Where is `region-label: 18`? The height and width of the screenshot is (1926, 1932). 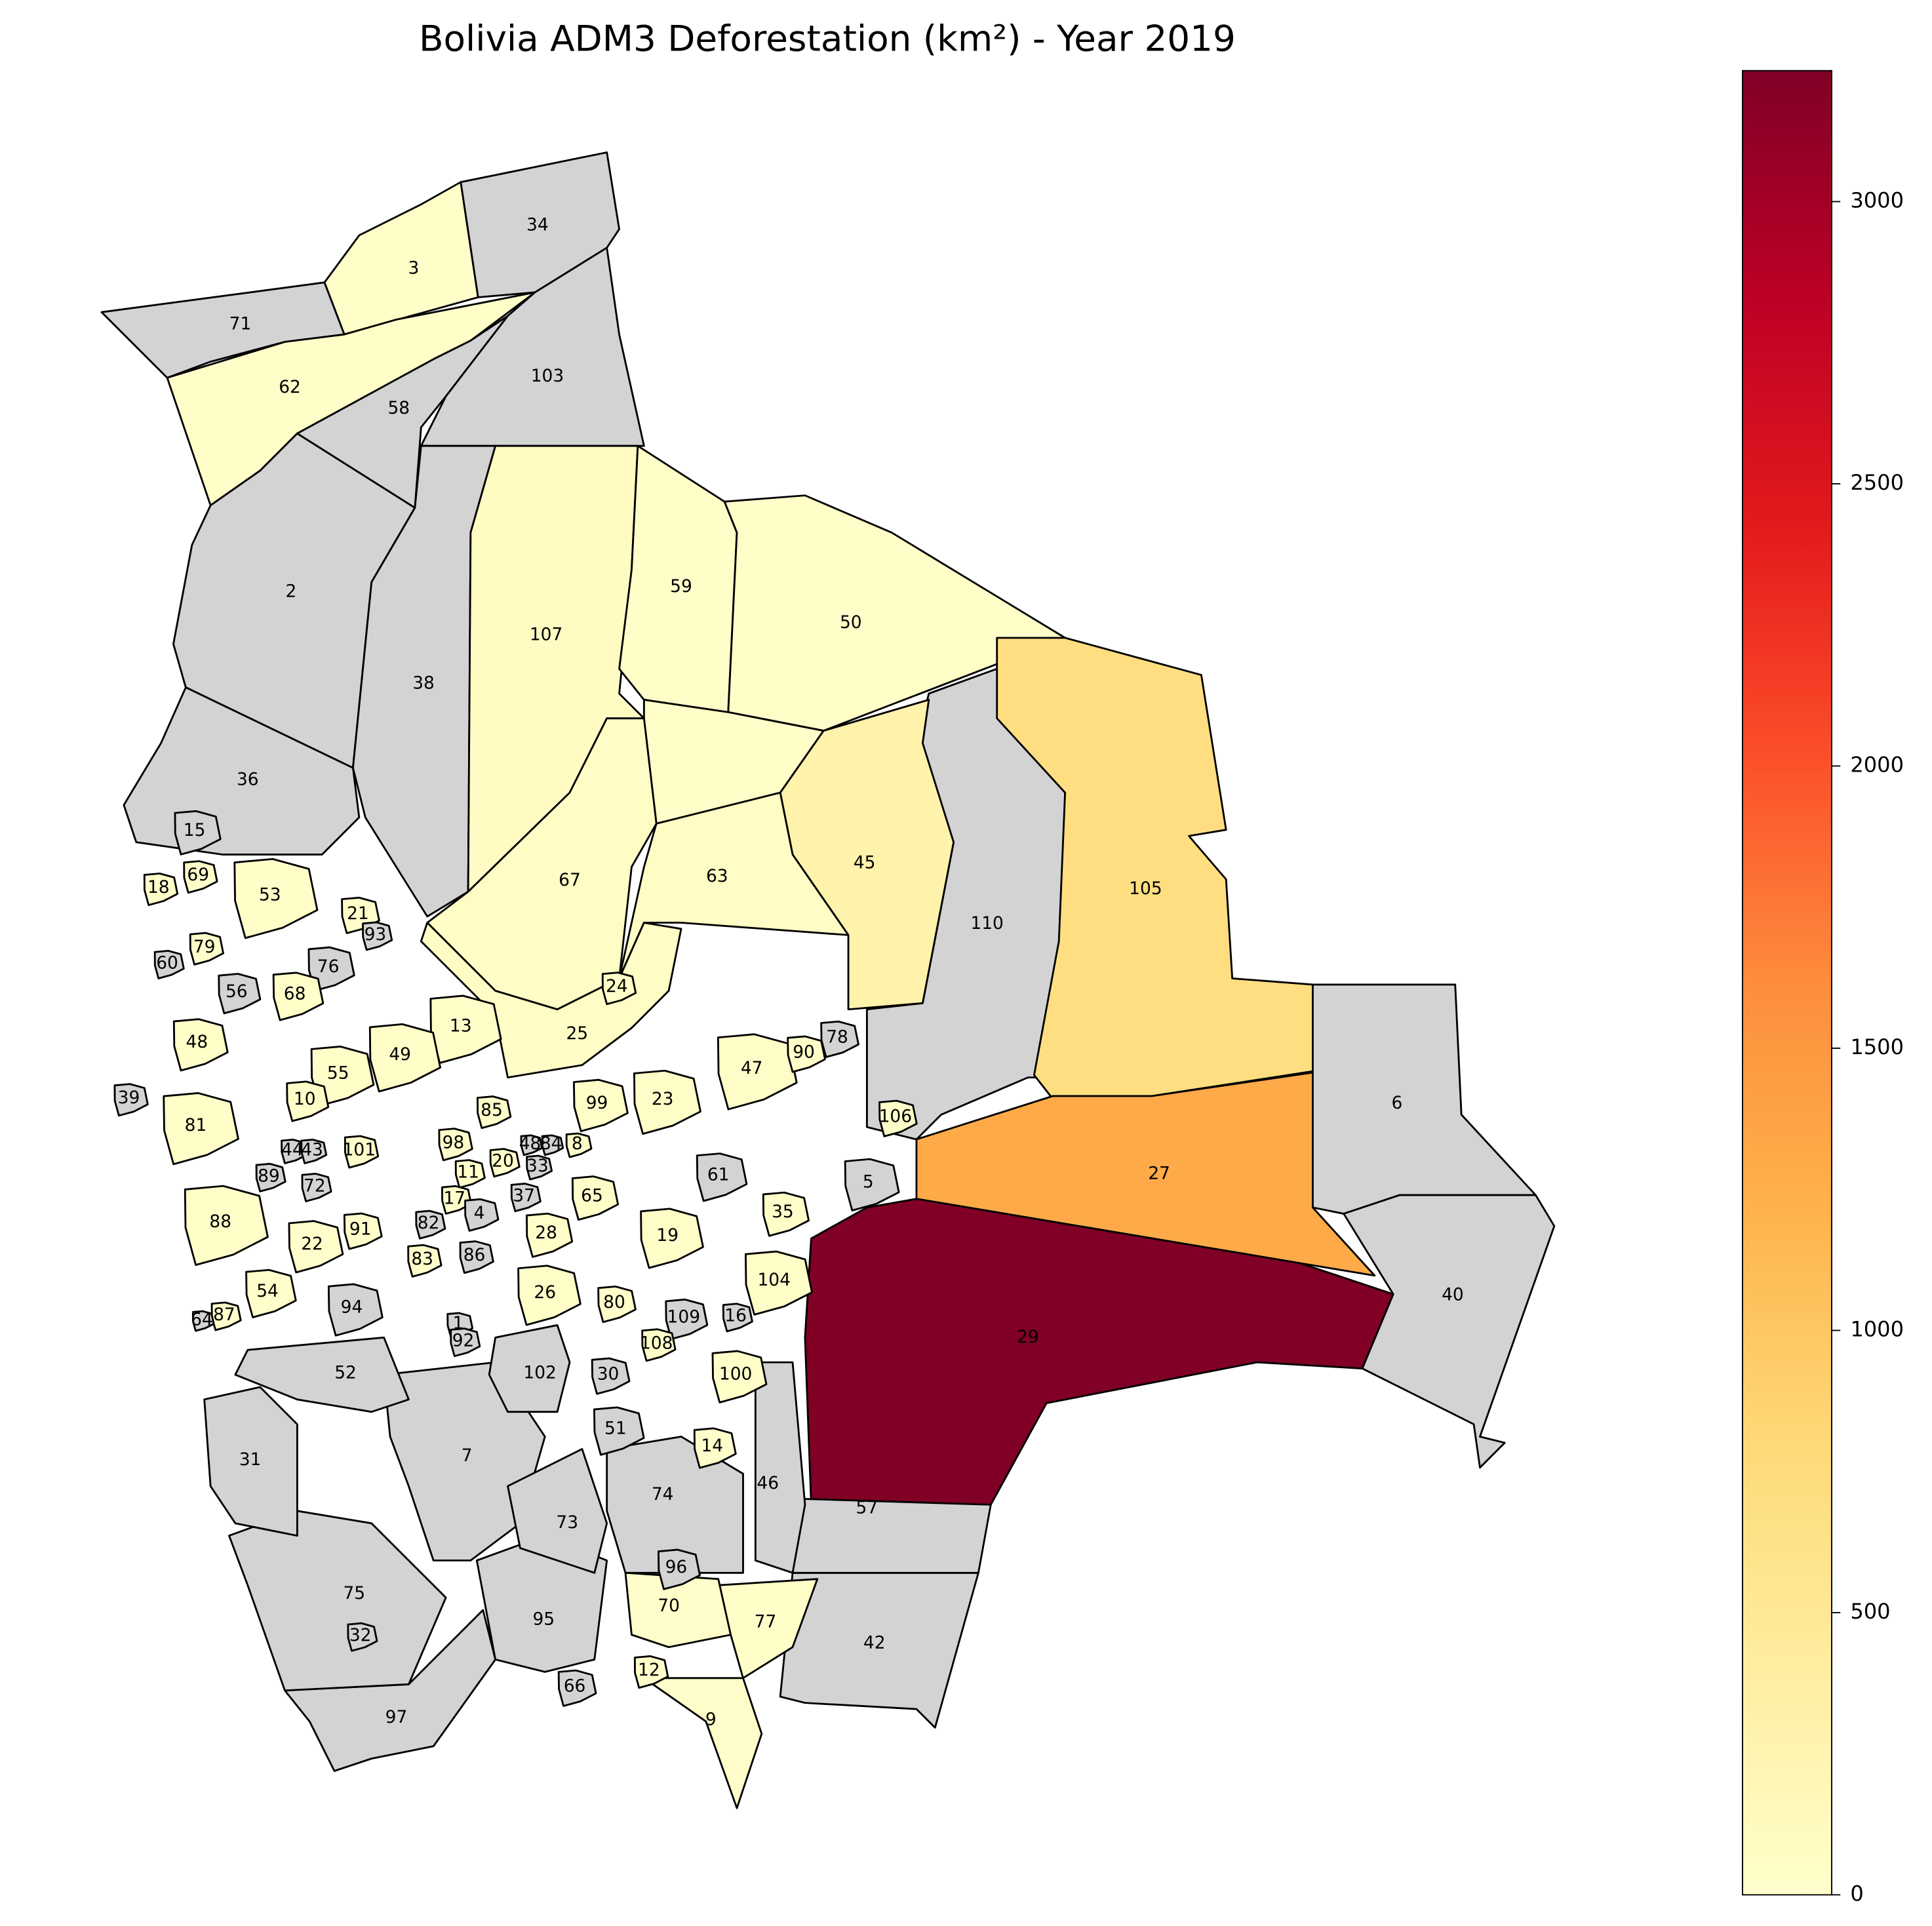 region-label: 18 is located at coordinates (159, 887).